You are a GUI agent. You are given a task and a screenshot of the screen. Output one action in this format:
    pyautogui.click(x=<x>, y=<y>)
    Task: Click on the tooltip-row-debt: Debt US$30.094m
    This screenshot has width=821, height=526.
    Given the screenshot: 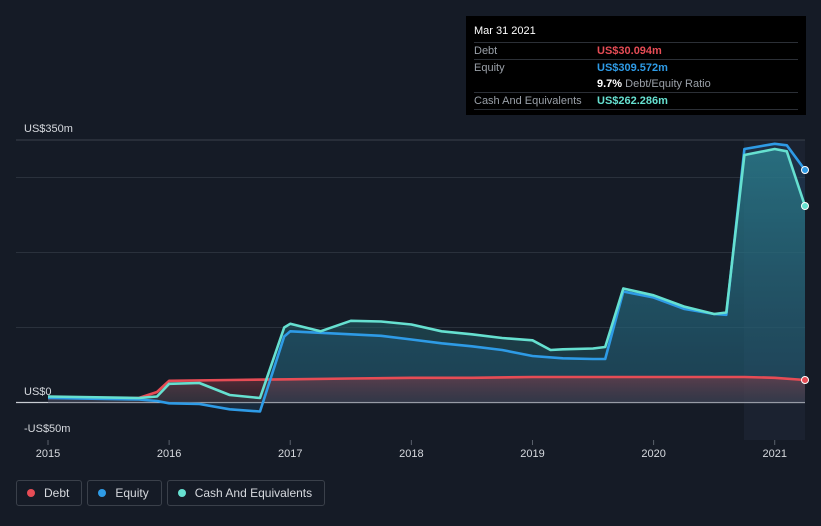 What is the action you would take?
    pyautogui.click(x=636, y=50)
    